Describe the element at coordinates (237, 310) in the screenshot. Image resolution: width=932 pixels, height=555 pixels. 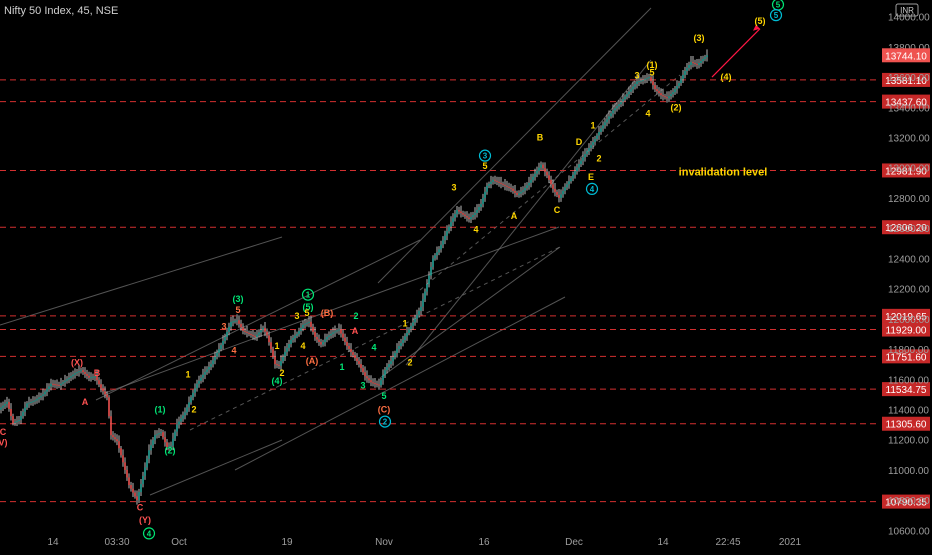
I see `wave-label: 5` at that location.